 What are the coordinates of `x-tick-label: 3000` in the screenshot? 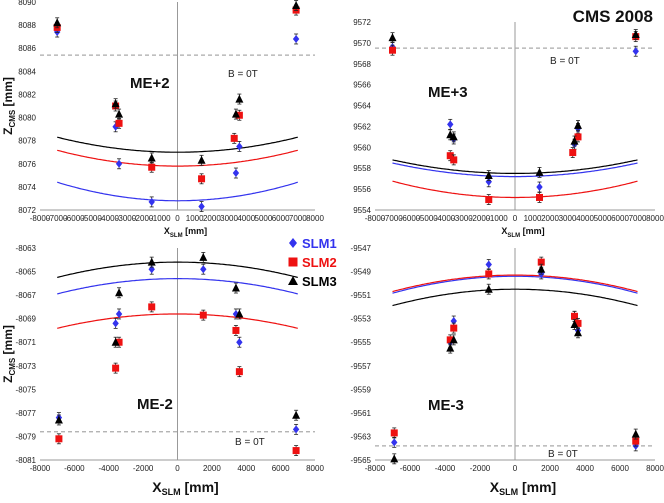 It's located at (229, 218).